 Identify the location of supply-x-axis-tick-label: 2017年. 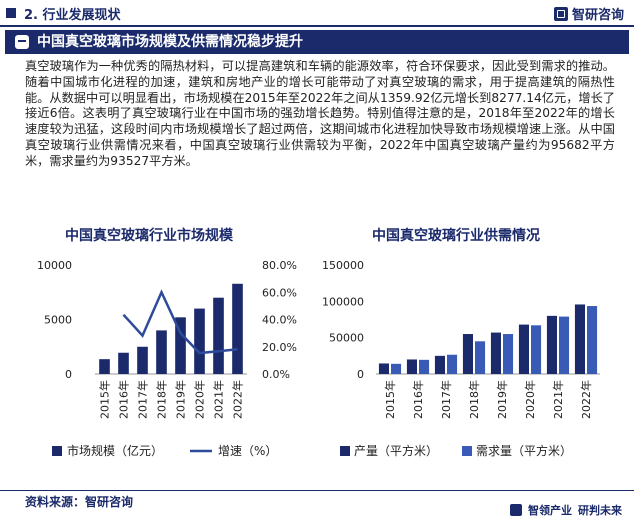
(446, 399).